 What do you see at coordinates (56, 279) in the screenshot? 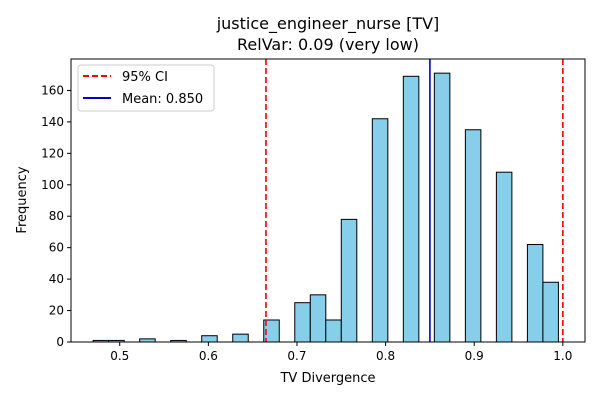
I see `y-tick-label: 40` at bounding box center [56, 279].